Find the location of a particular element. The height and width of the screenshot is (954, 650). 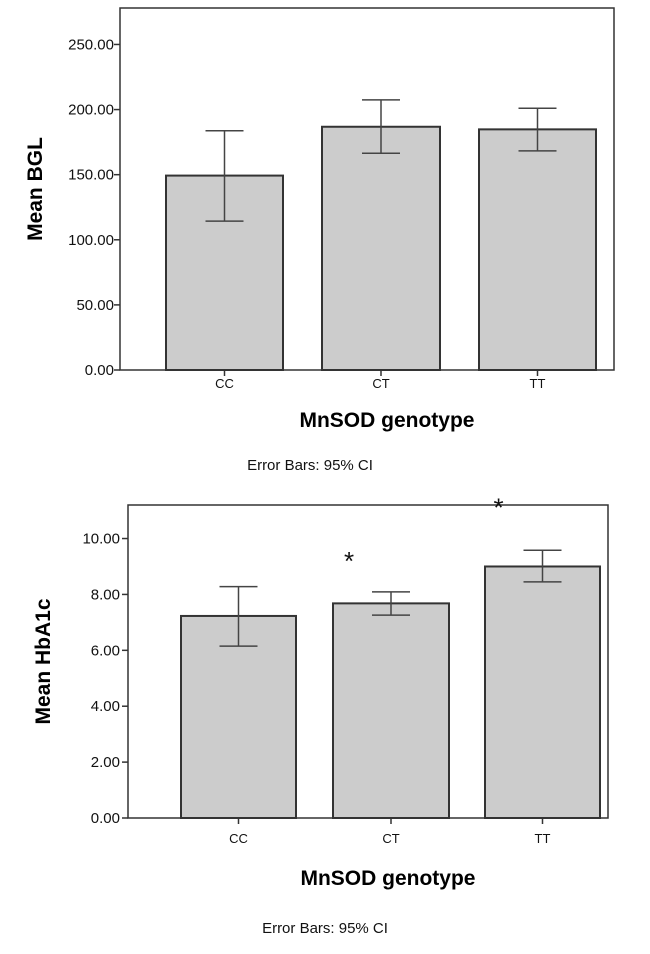

y-axis-title: Mean BGL is located at coordinates (35, 189).